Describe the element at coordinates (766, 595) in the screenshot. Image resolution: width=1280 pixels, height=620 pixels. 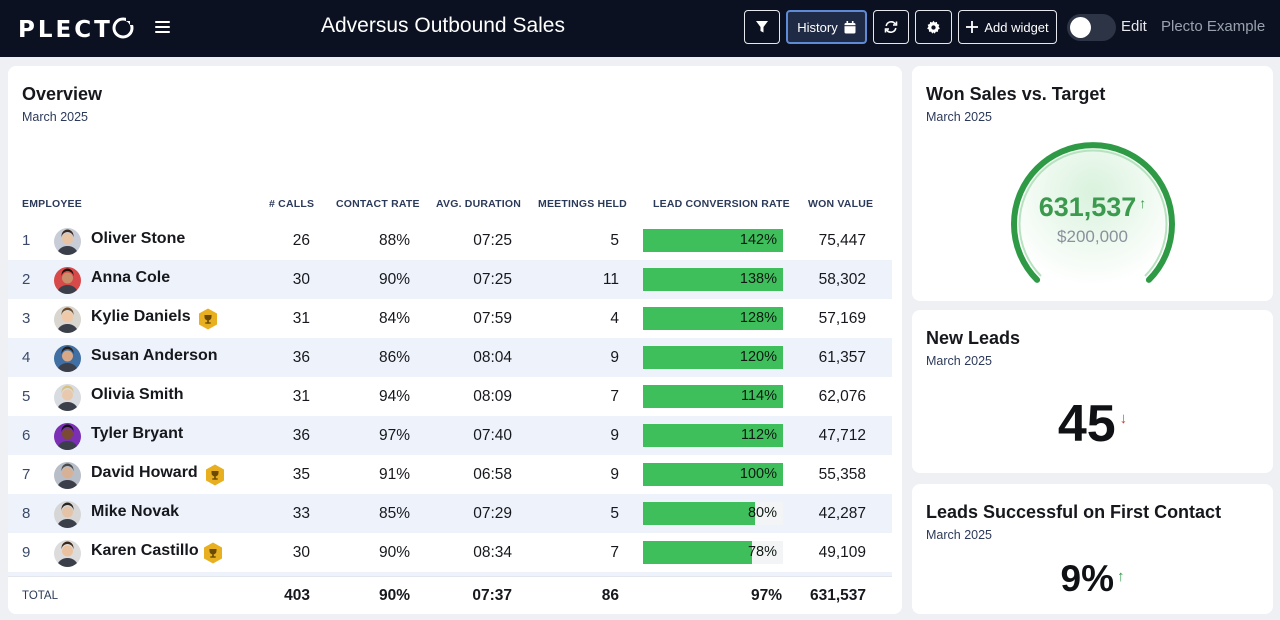
I see `total-lead-conversion: 97%` at that location.